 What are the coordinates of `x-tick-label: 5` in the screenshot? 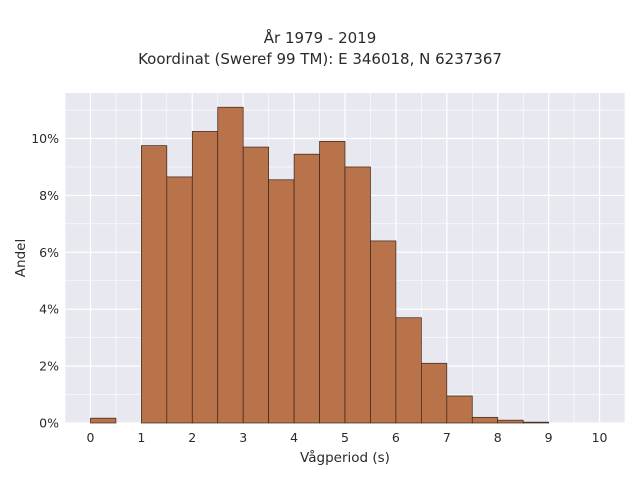 It's located at (345, 437).